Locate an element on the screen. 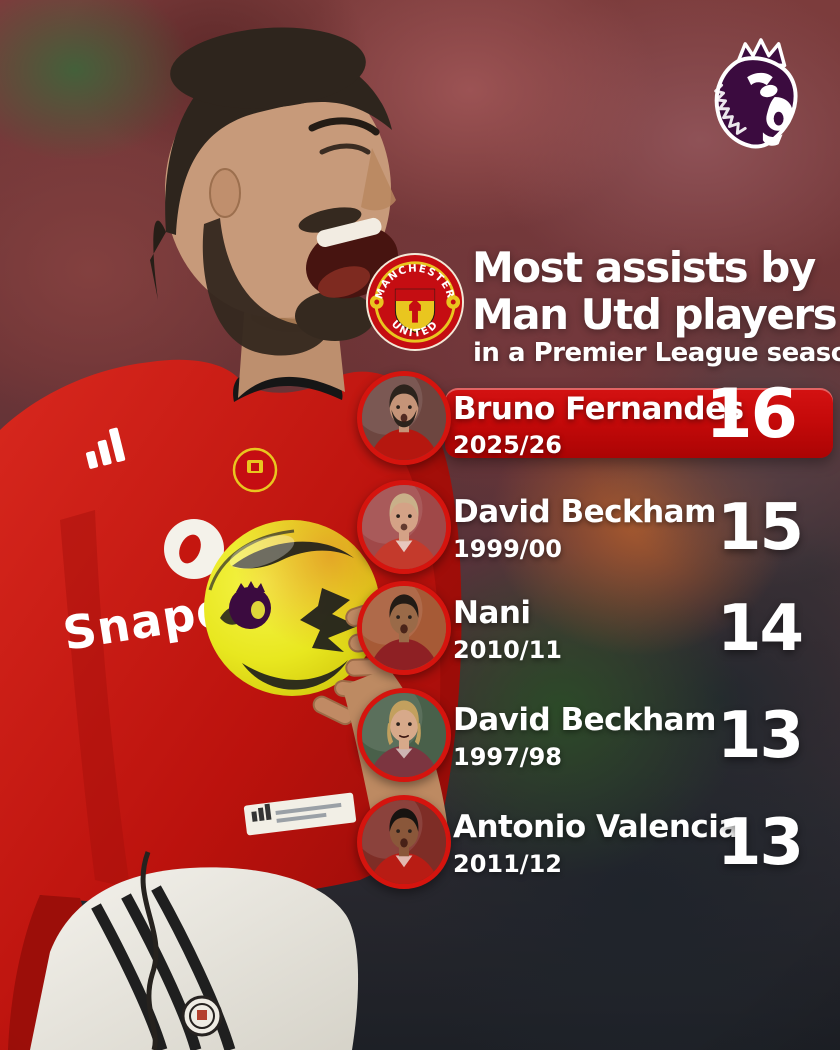 The width and height of the screenshot is (840, 1050). jersey-hem-label is located at coordinates (300, 814).